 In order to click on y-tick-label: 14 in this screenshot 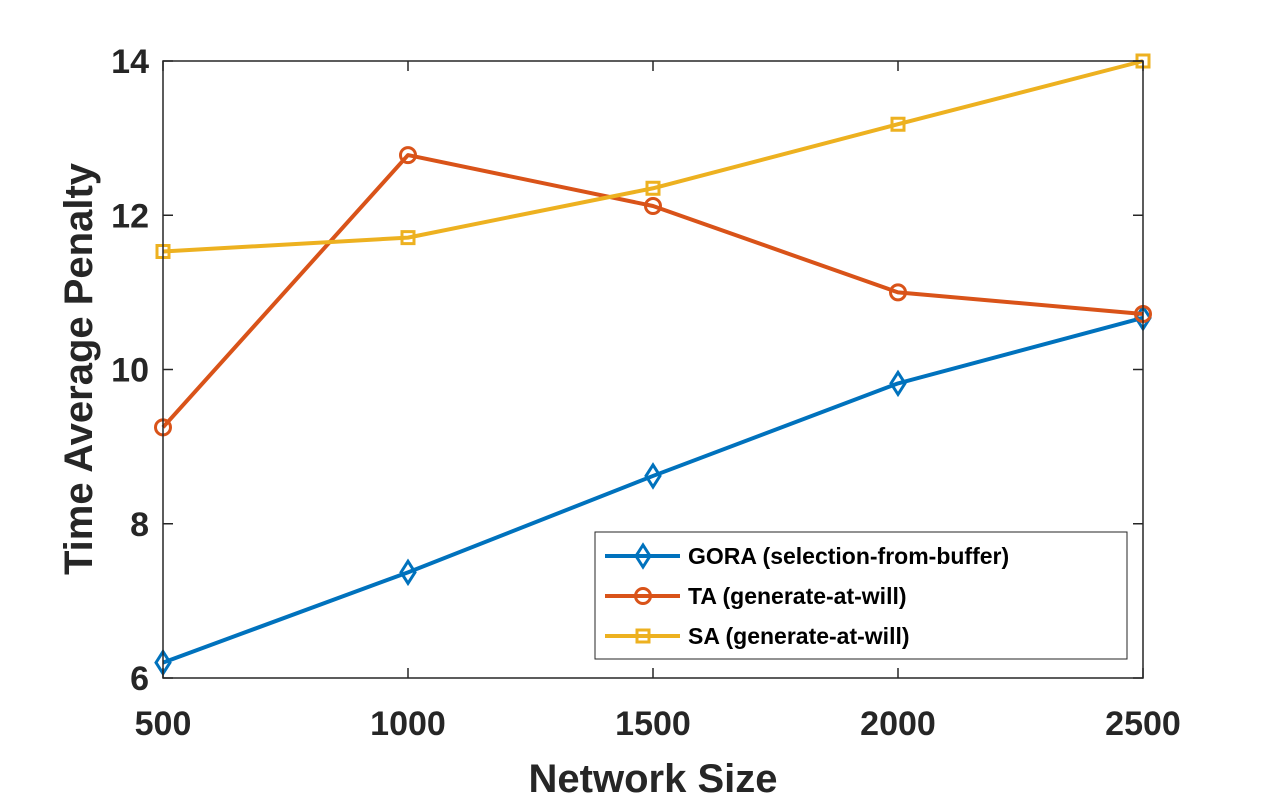, I will do `click(130, 62)`.